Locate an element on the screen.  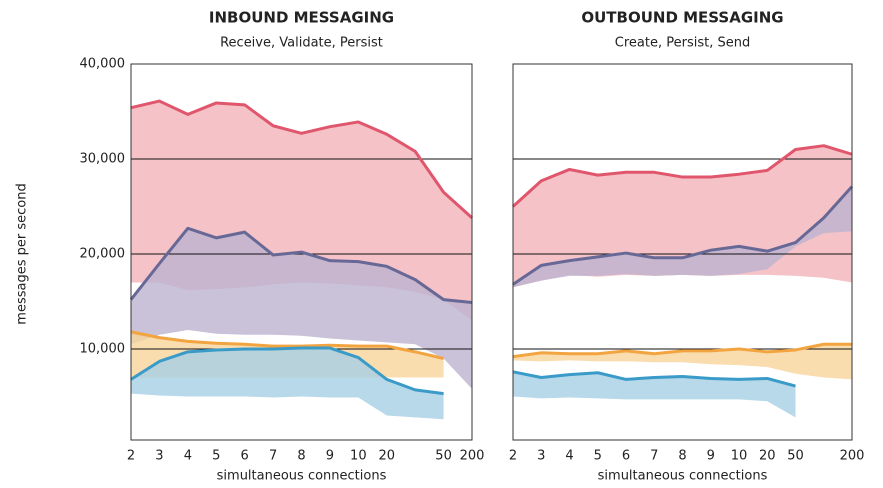
chart-title: INBOUND MESSAGING is located at coordinates (301, 18).